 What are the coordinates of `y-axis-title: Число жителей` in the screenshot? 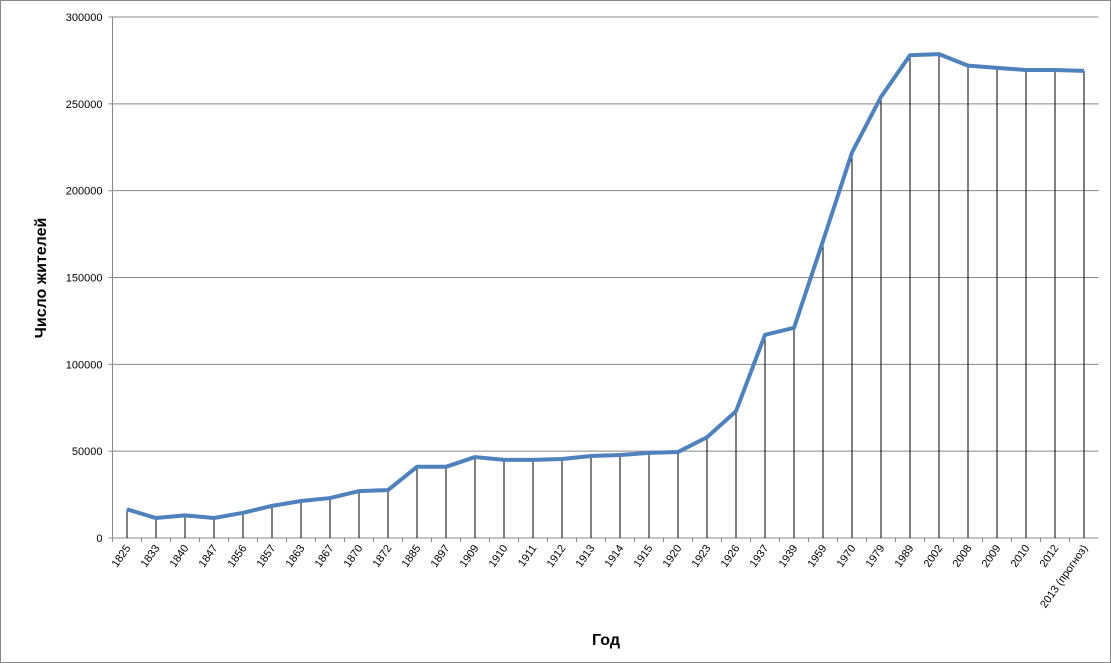 It's located at (41, 278).